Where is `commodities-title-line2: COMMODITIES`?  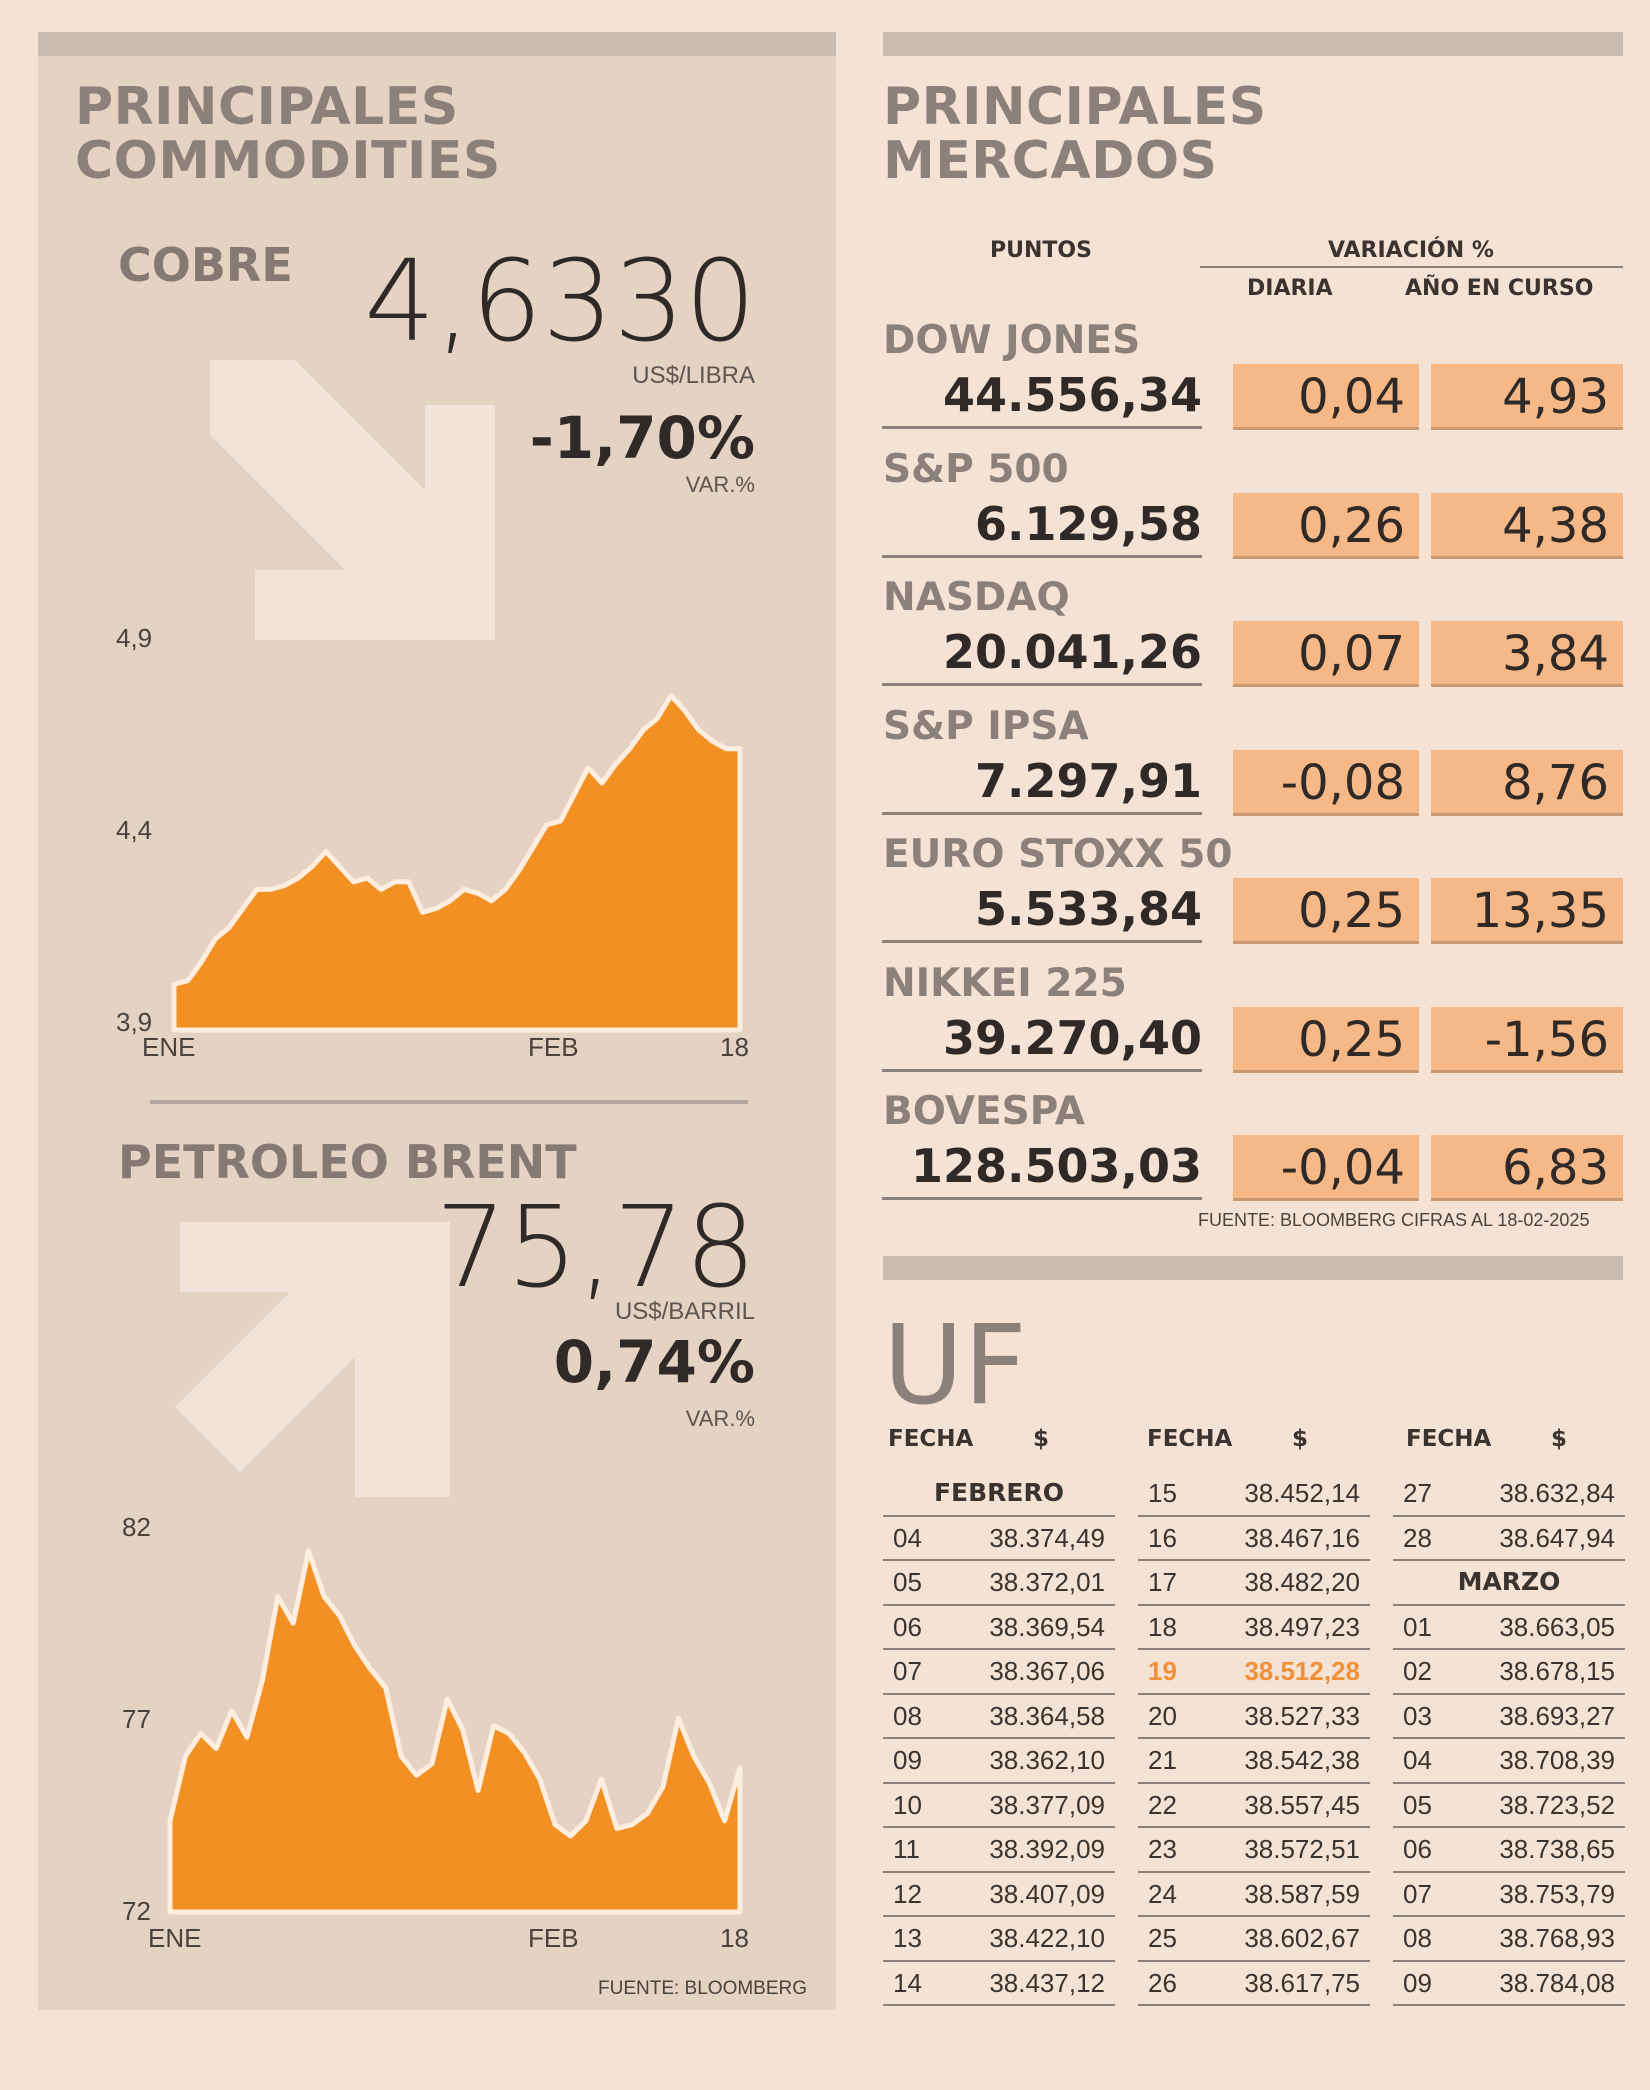 commodities-title-line2: COMMODITIES is located at coordinates (288, 161).